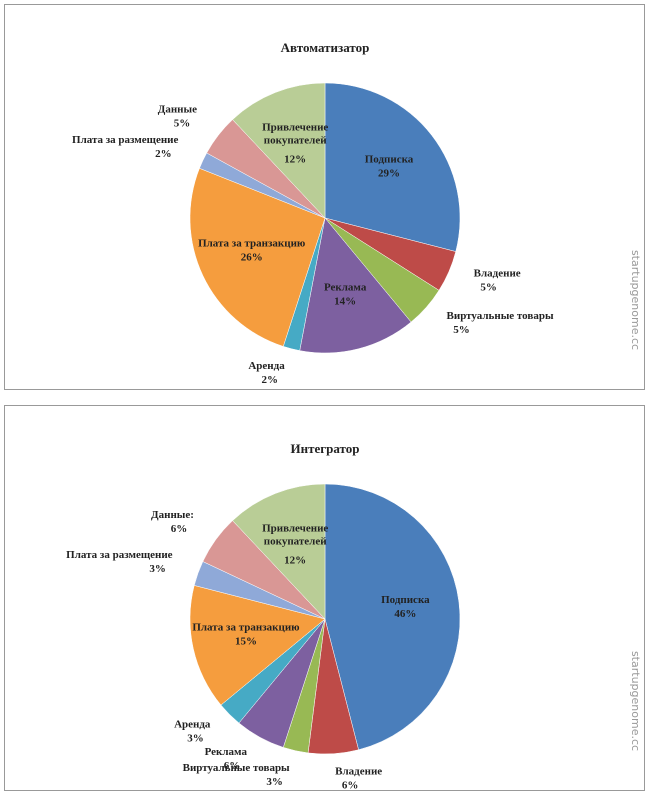  Describe the element at coordinates (325, 47) in the screenshot. I see `chart-title: Автоматизатор` at that location.